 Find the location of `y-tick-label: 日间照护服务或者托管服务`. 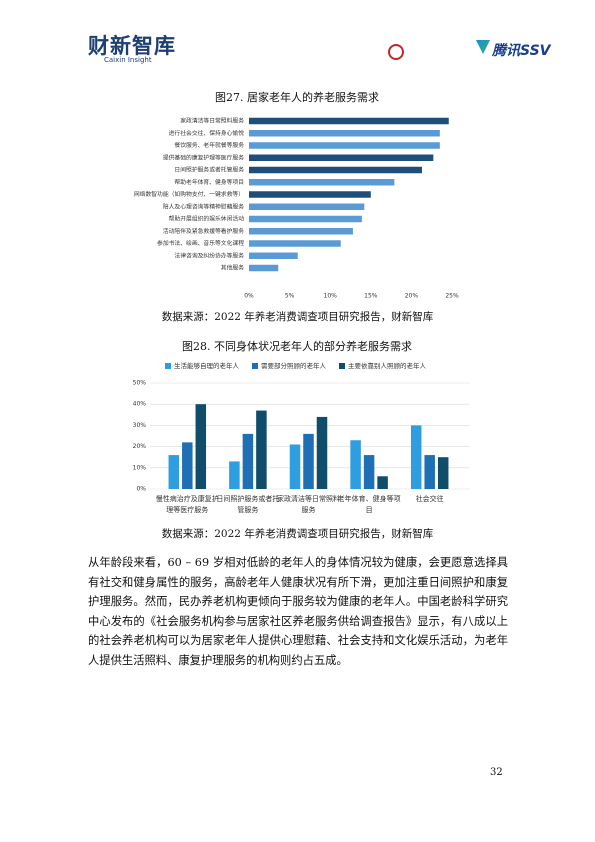

y-tick-label: 日间照护服务或者托管服务 is located at coordinates (209, 170).